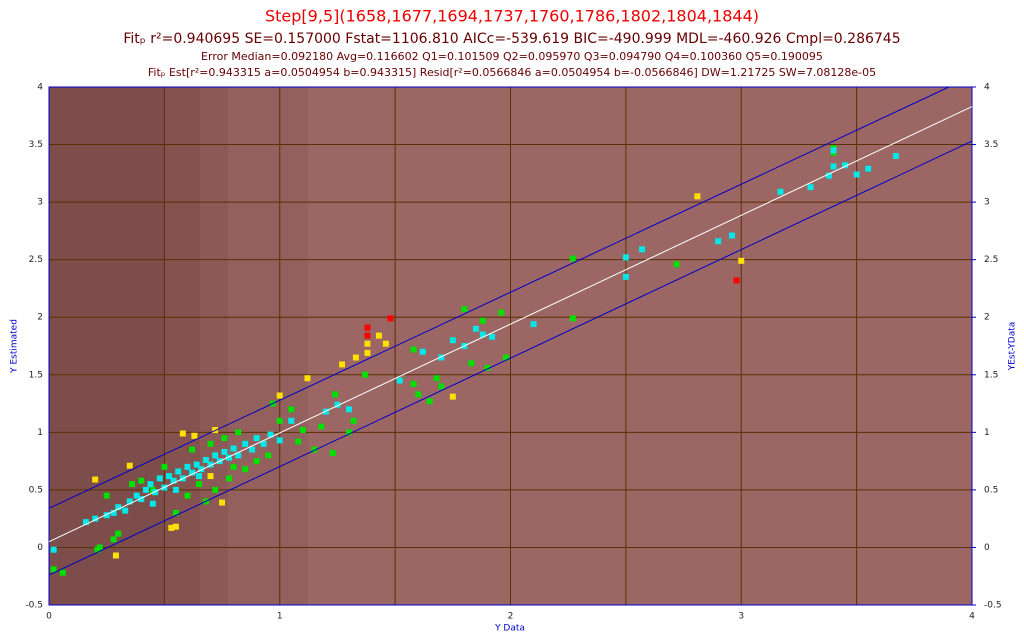 The width and height of the screenshot is (1024, 640). Describe the element at coordinates (511, 617) in the screenshot. I see `x-tick-label: 2` at that location.